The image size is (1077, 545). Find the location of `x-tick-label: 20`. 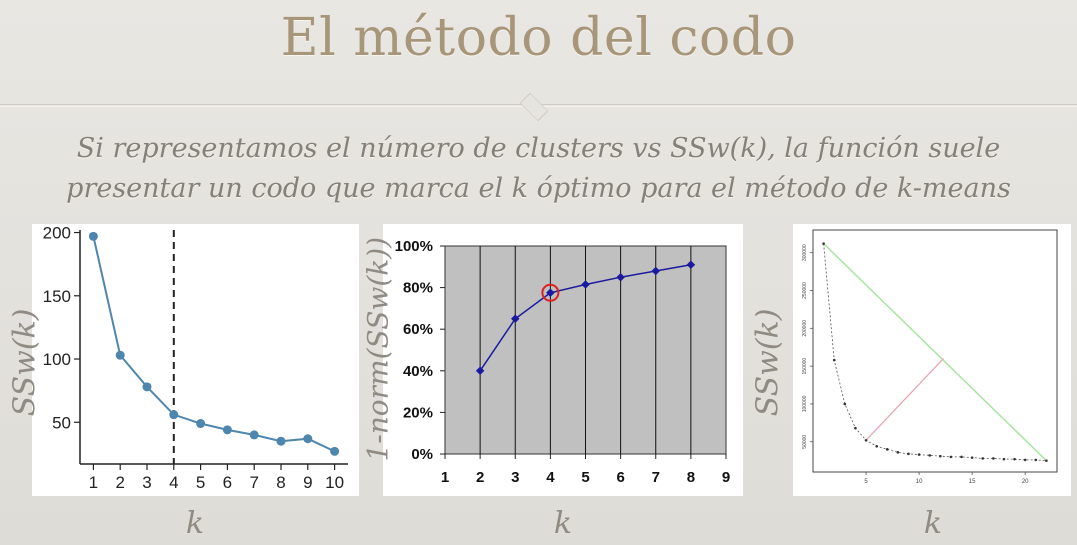

x-tick-label: 20 is located at coordinates (1025, 482).